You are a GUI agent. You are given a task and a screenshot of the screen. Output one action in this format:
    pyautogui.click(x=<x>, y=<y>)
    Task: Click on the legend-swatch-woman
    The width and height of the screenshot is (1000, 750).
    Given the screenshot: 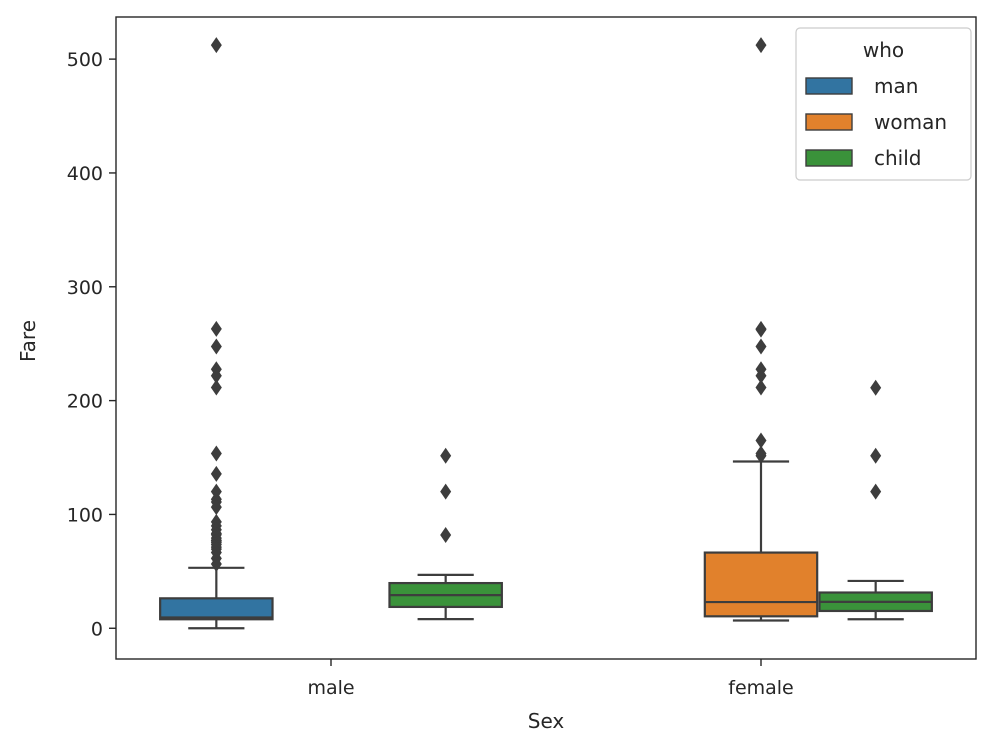 What is the action you would take?
    pyautogui.click(x=829, y=122)
    